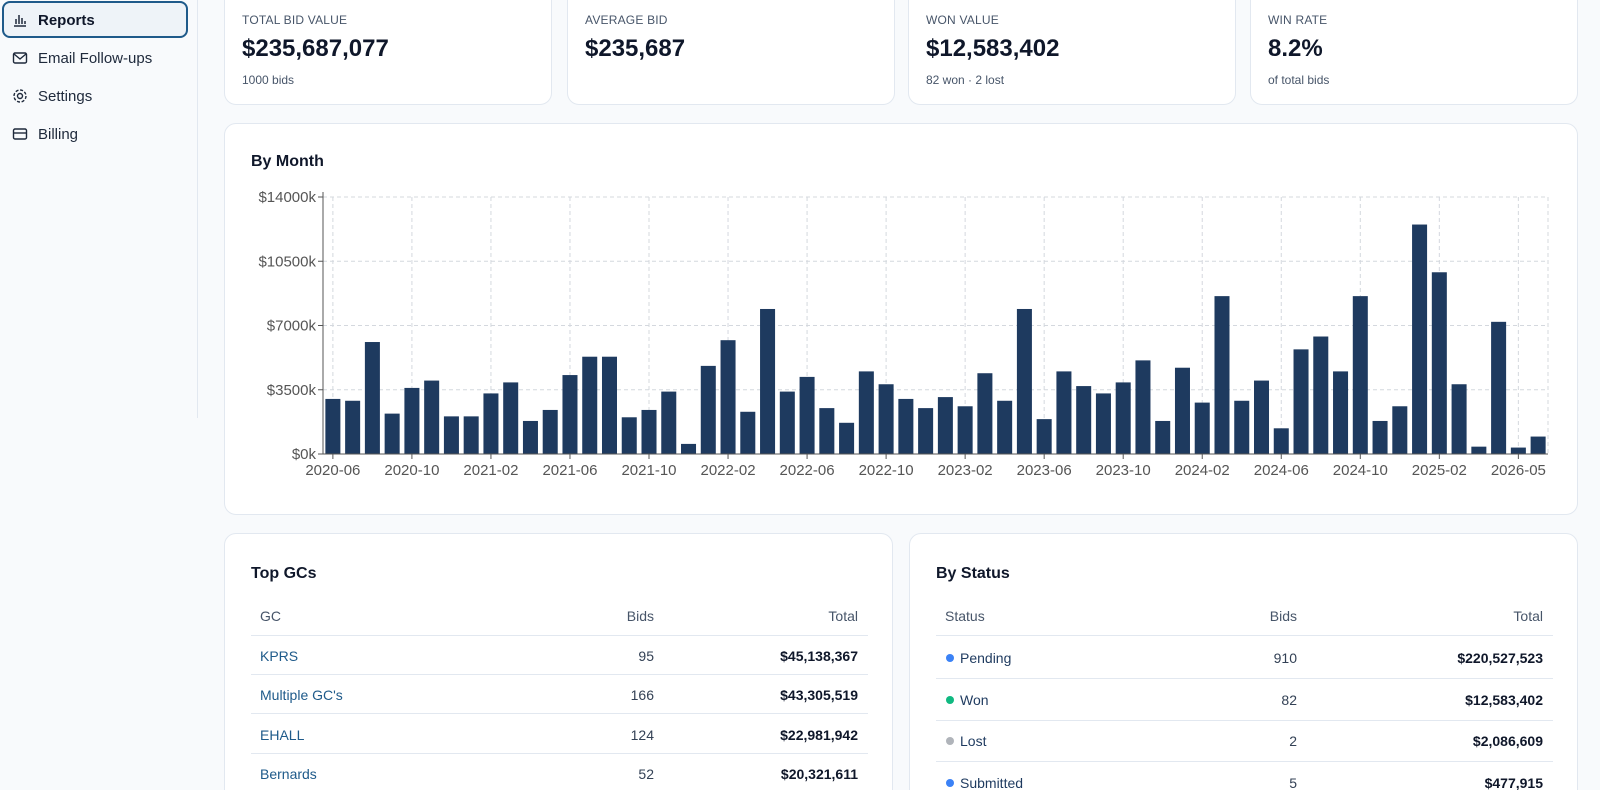 The image size is (1600, 790). Describe the element at coordinates (973, 573) in the screenshot. I see `table-title: By Status` at that location.